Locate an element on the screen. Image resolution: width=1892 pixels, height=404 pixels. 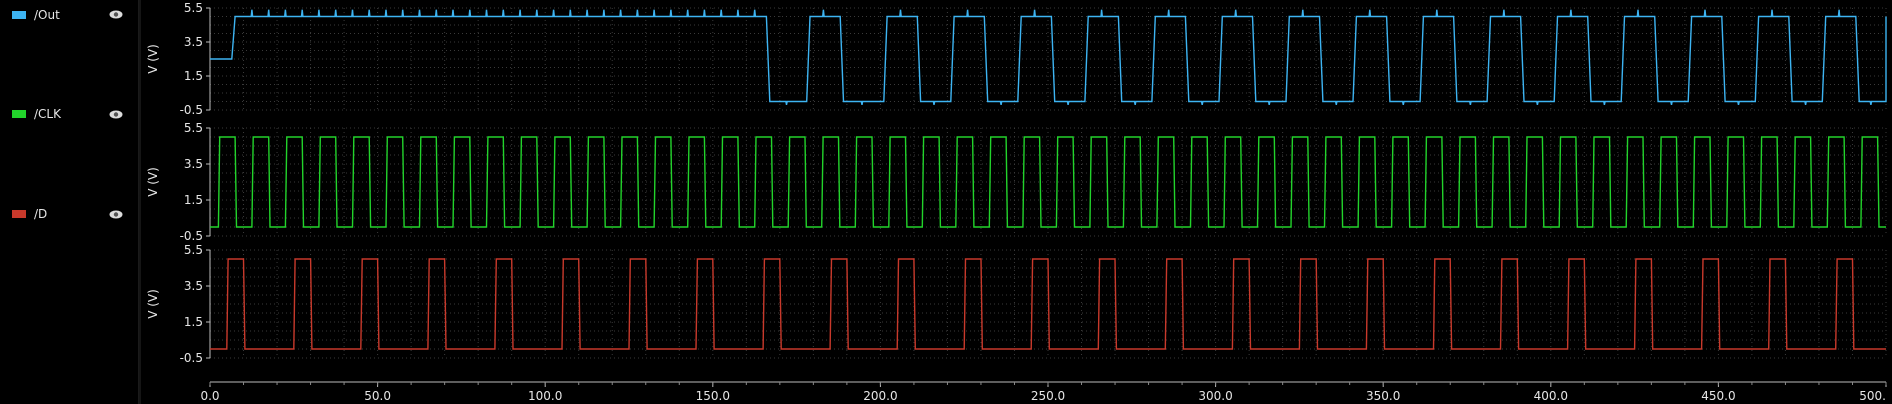
clk-color-swatch is located at coordinates (19, 114).